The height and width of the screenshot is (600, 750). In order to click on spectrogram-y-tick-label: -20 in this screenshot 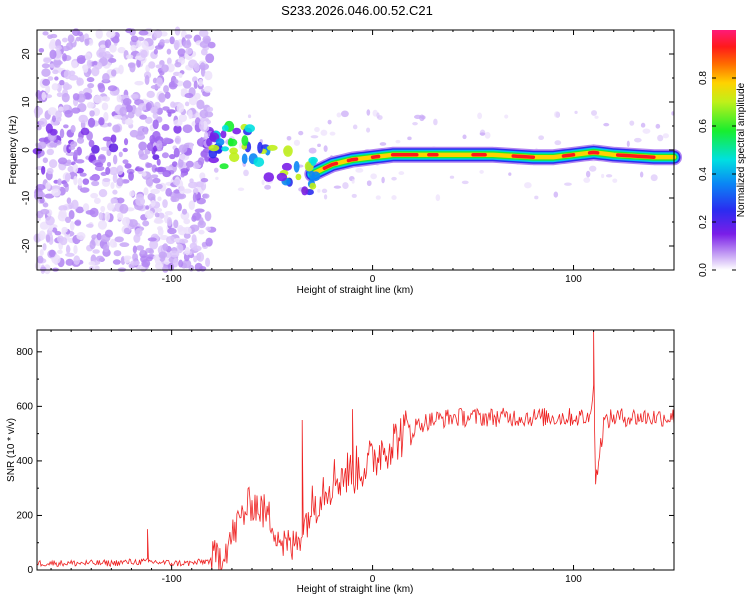, I will do `click(26, 245)`.